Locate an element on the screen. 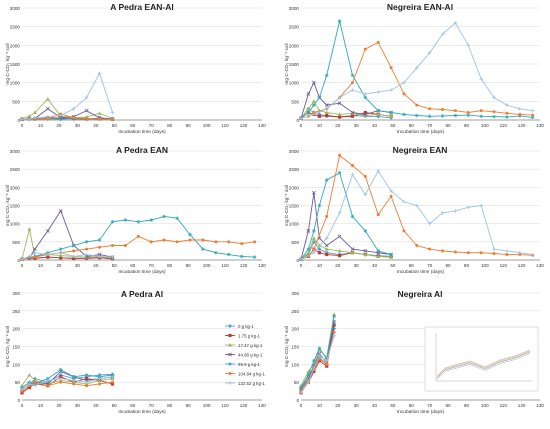 The width and height of the screenshot is (550, 429). y-tick-label: 2000 is located at coordinates (15, 187).